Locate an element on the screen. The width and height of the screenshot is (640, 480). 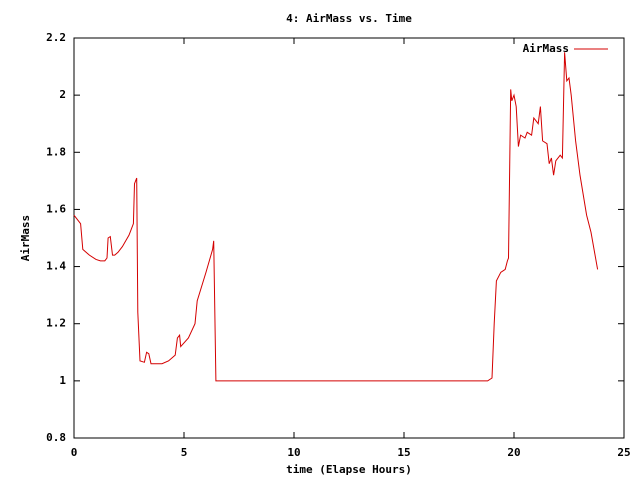
x-tick-label: 0 is located at coordinates (74, 452).